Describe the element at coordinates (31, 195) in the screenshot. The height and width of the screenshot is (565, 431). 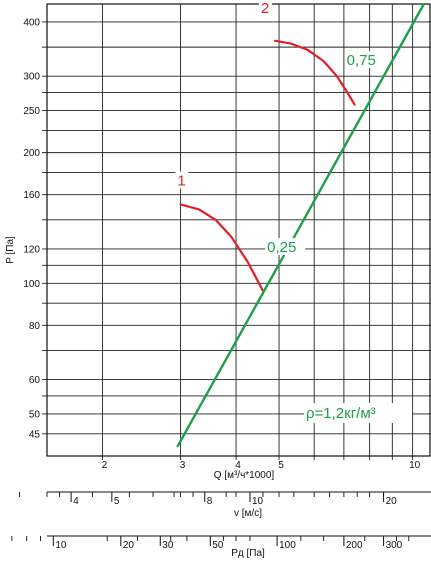
I see `y-tick-label: 160` at that location.